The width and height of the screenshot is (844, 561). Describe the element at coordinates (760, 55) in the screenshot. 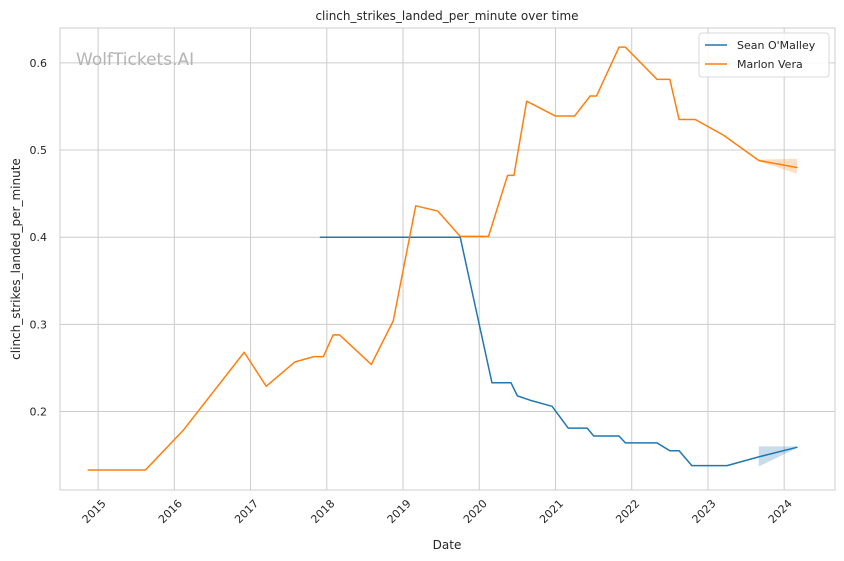

I see `legend-items: Sean O'Malley Marlon Vera` at that location.